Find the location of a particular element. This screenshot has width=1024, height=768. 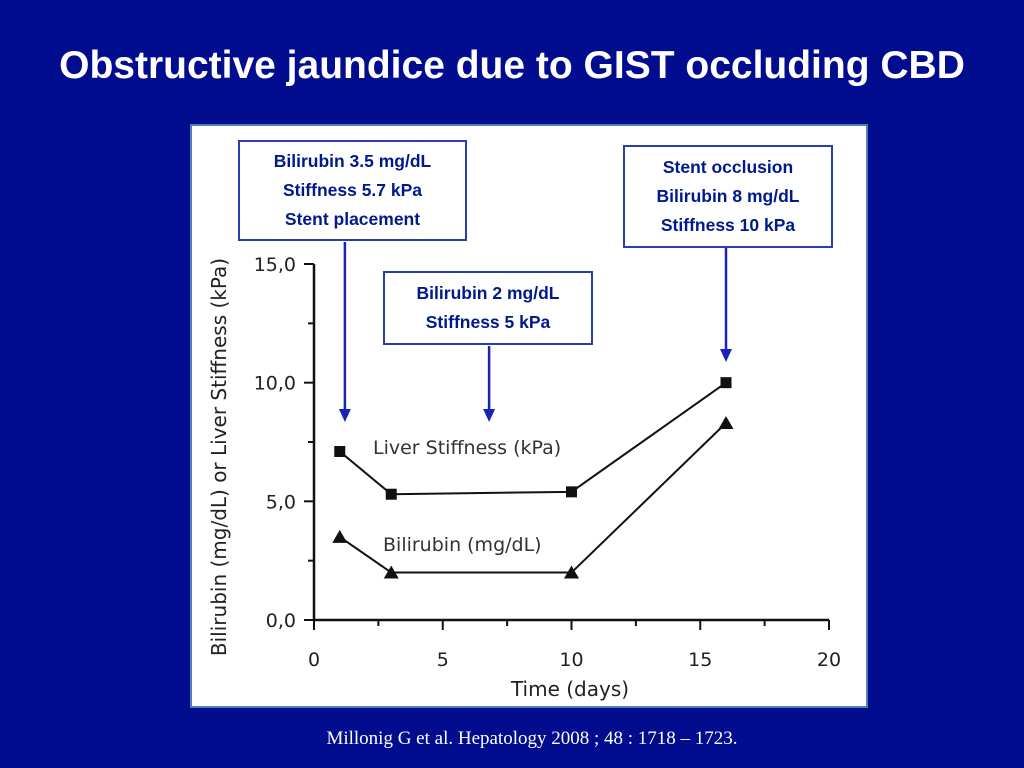

callout-line: Stent placement is located at coordinates (352, 219).